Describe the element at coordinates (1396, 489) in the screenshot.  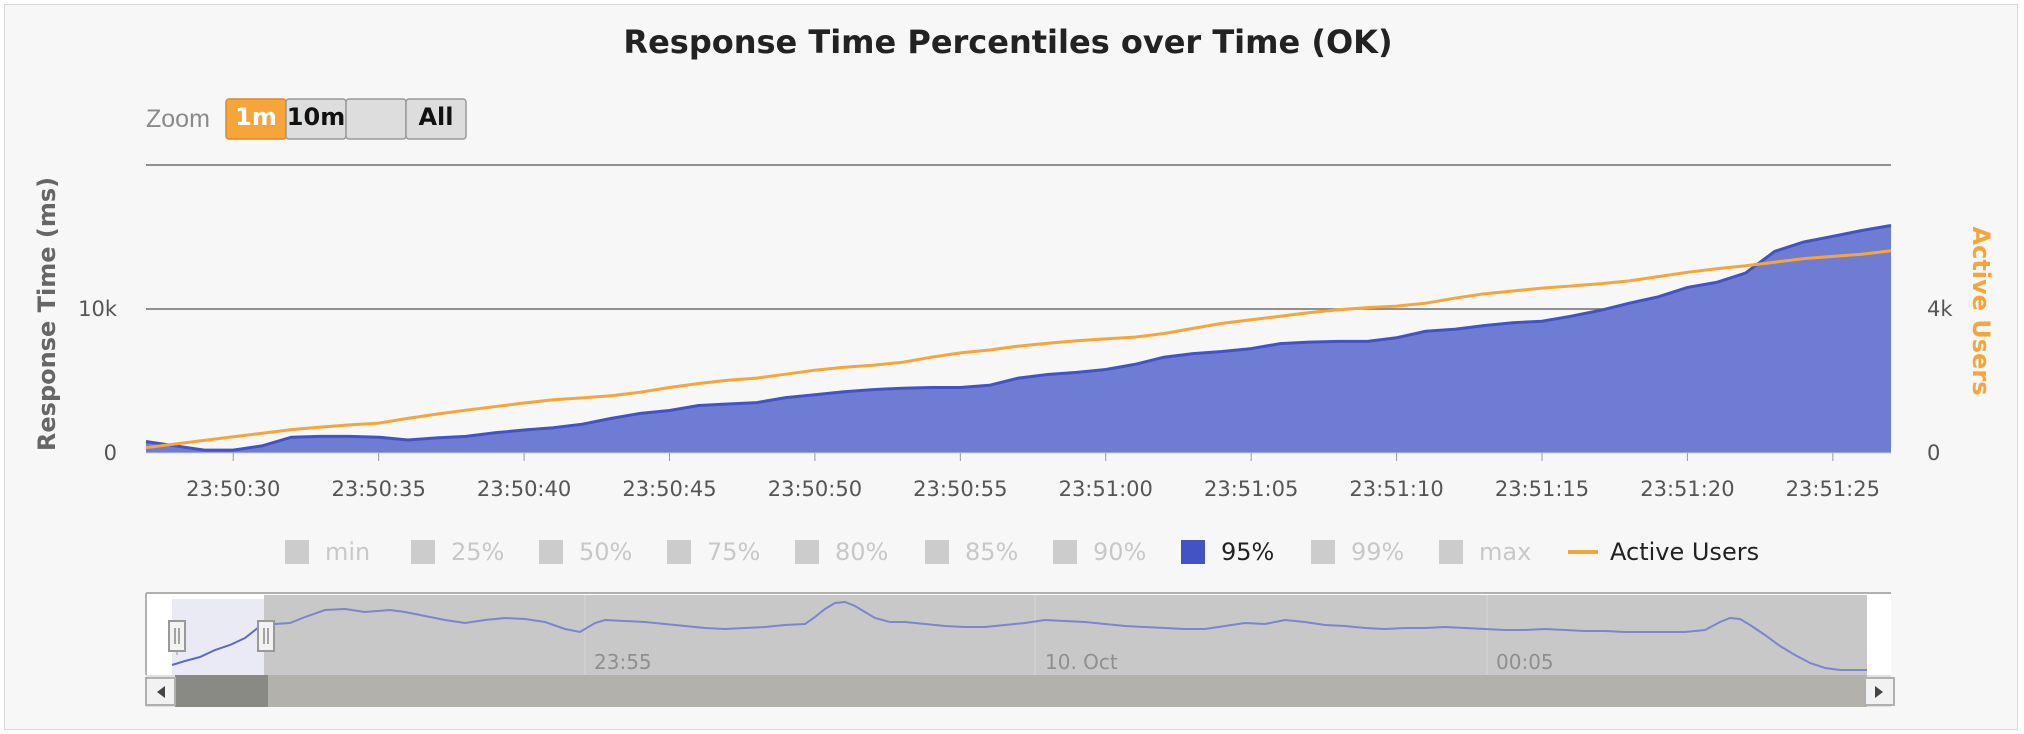
I see `x-tick-label: 23:51:10` at that location.